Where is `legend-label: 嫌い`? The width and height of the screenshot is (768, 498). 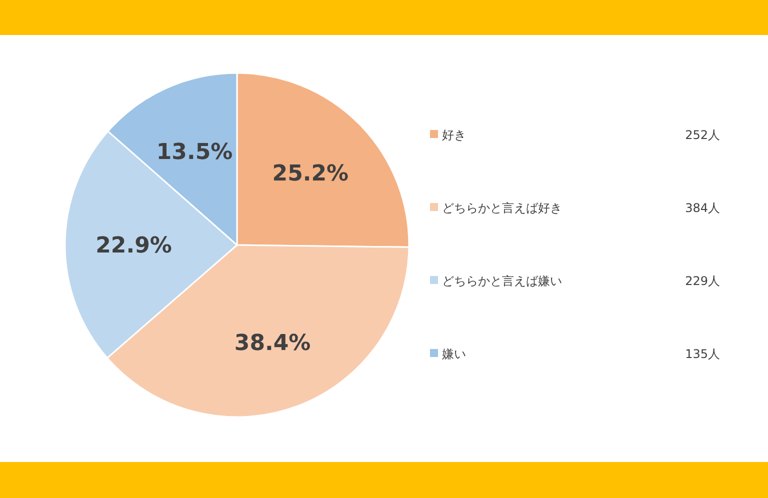
legend-label: 嫌い is located at coordinates (454, 354).